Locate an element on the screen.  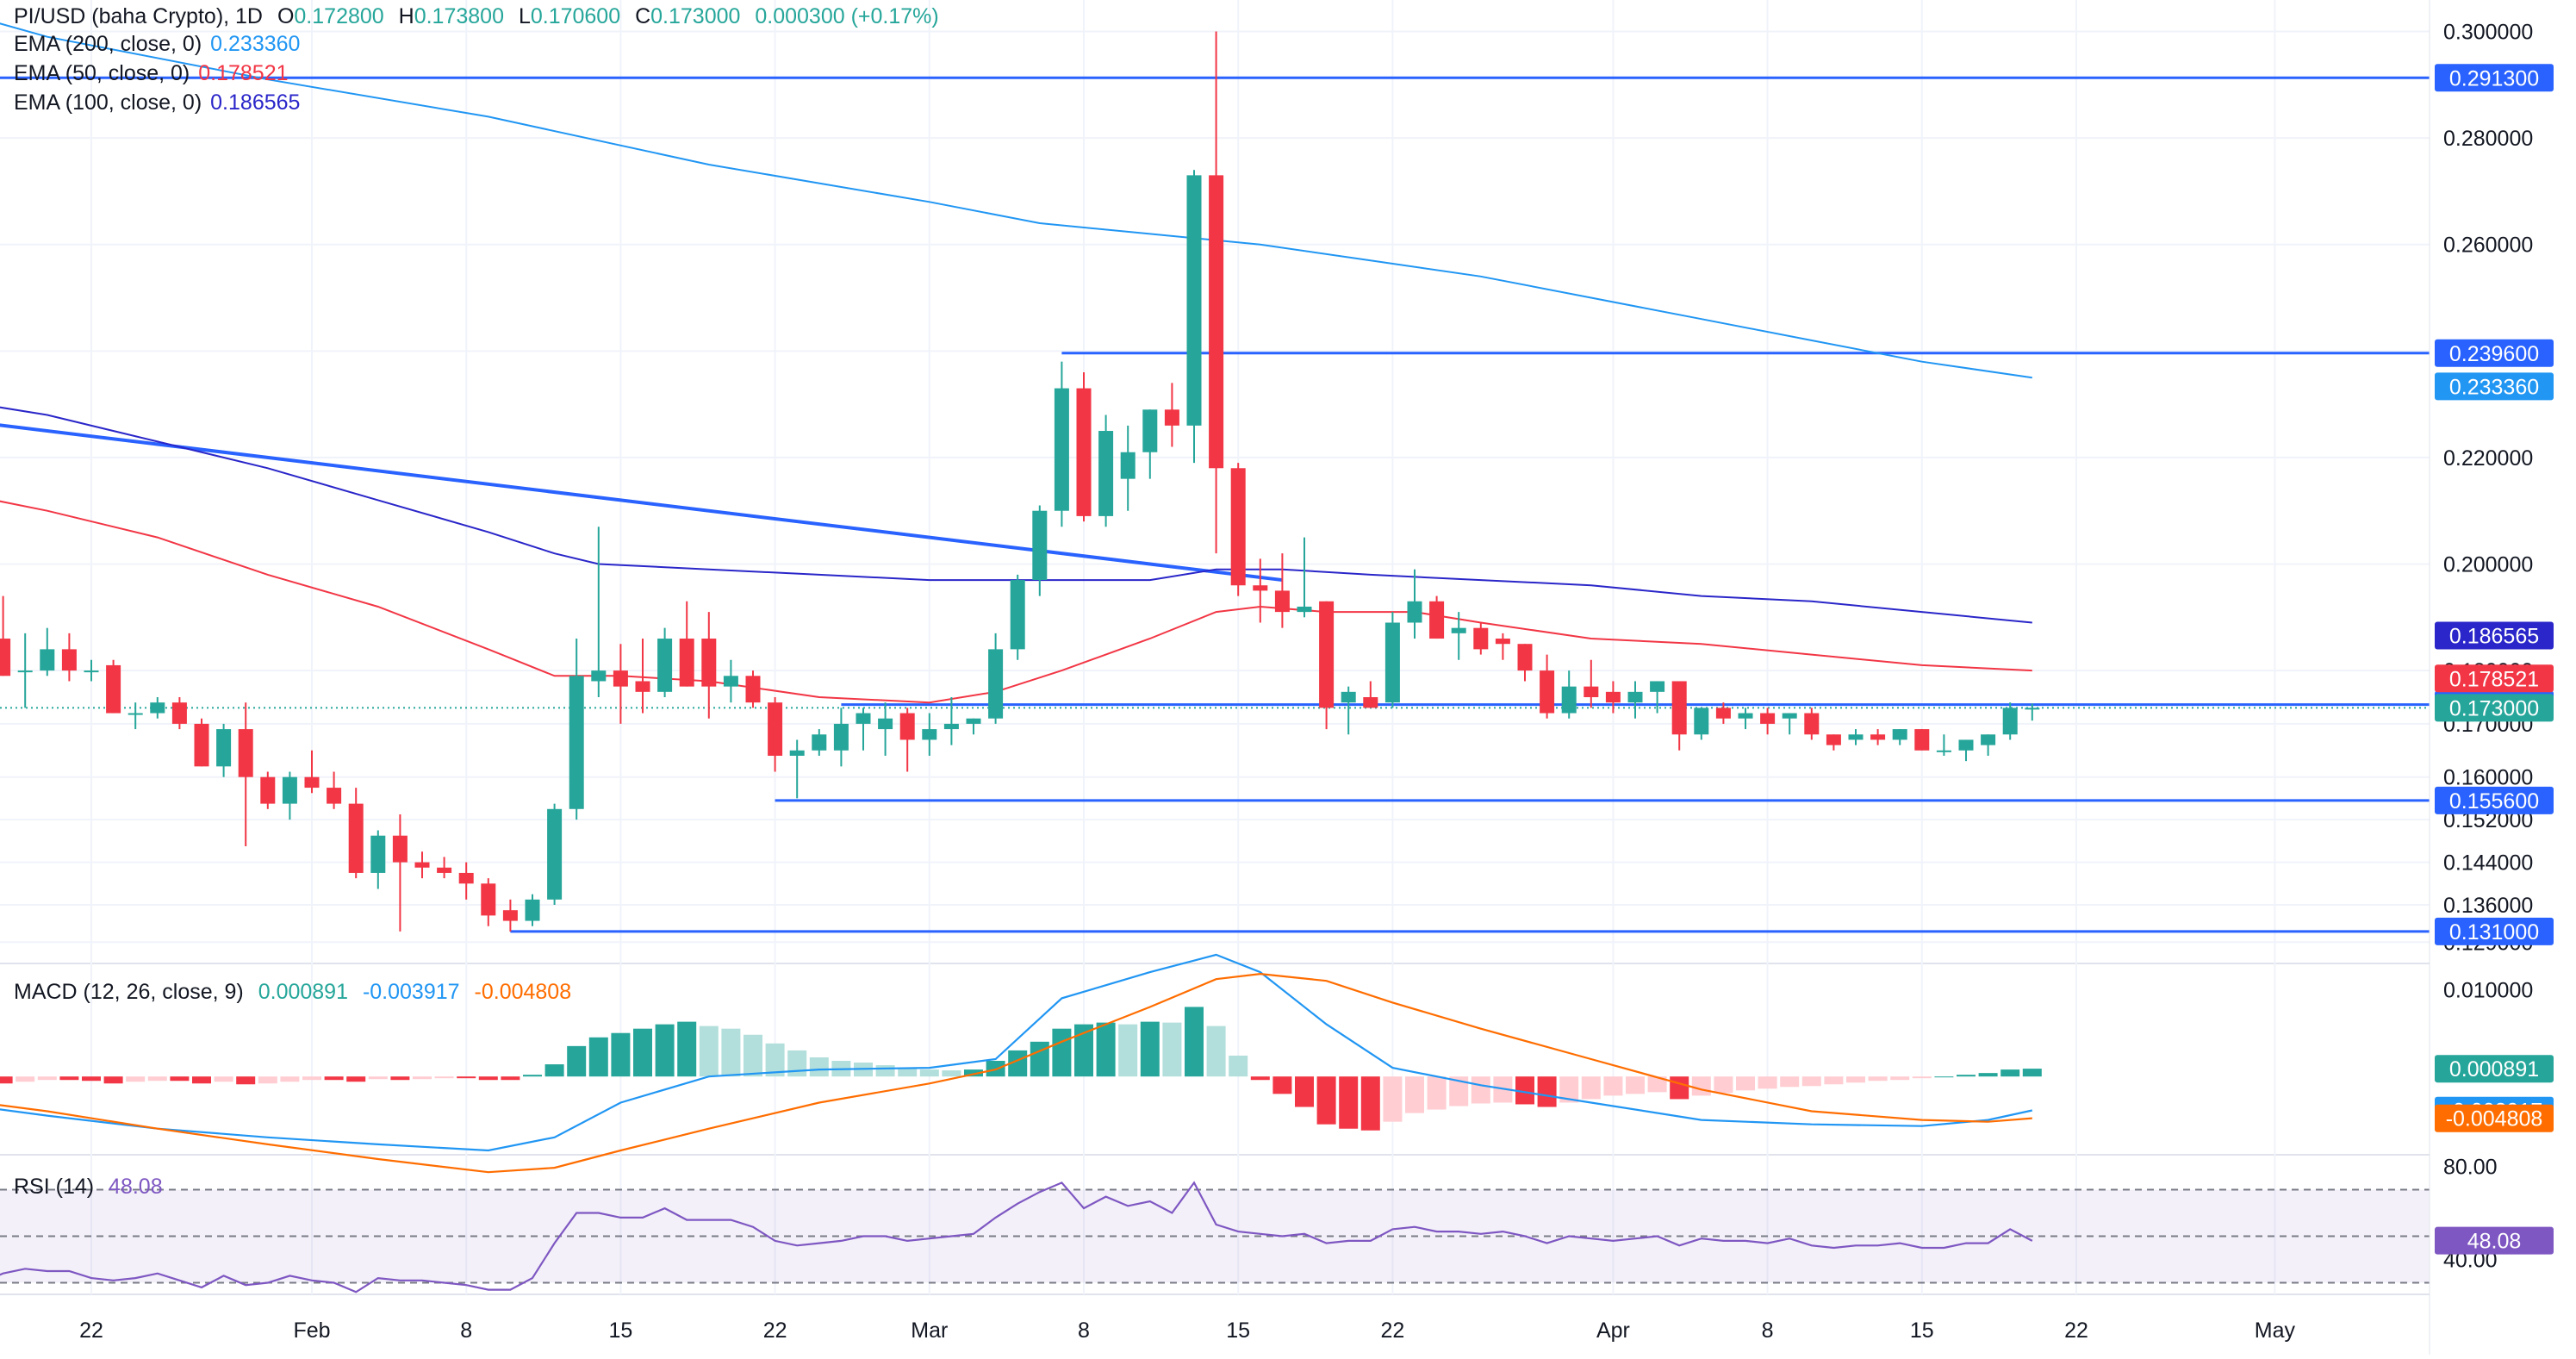
ema50-legend: EMA (50, close, 0) 0.178521 is located at coordinates (156, 73).